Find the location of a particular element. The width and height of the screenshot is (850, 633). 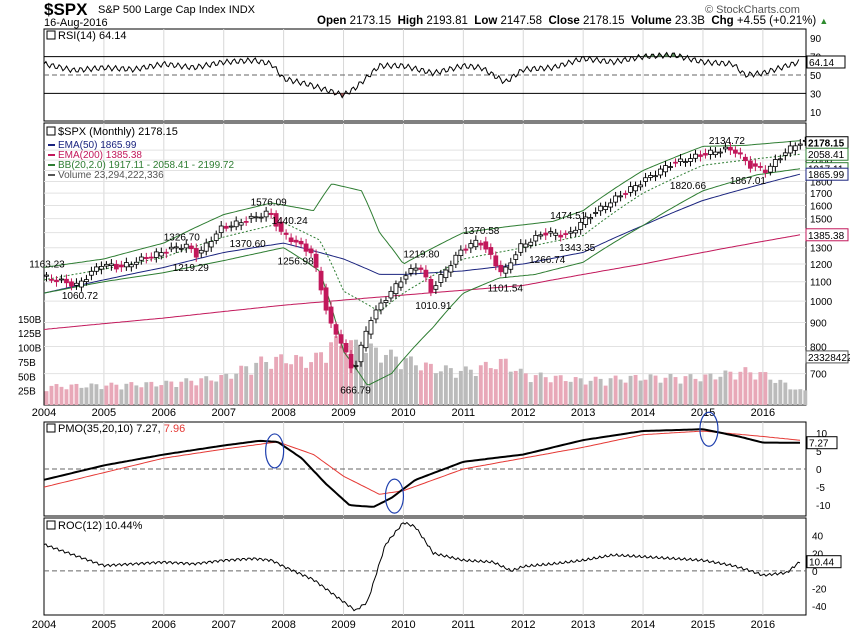

price-annotation: 1266.74 is located at coordinates (547, 260).